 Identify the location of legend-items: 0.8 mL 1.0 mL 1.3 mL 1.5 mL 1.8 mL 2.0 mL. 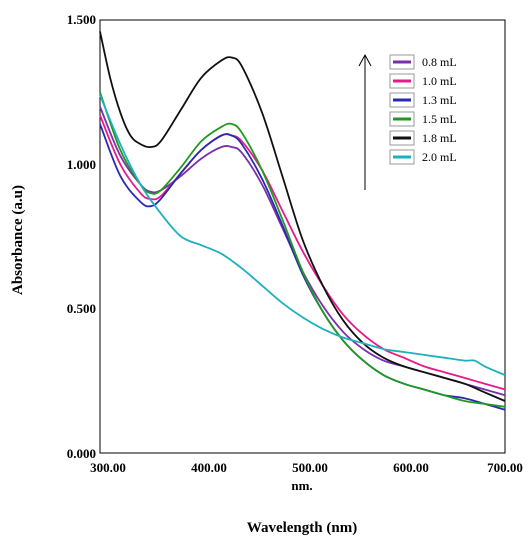
(423, 109).